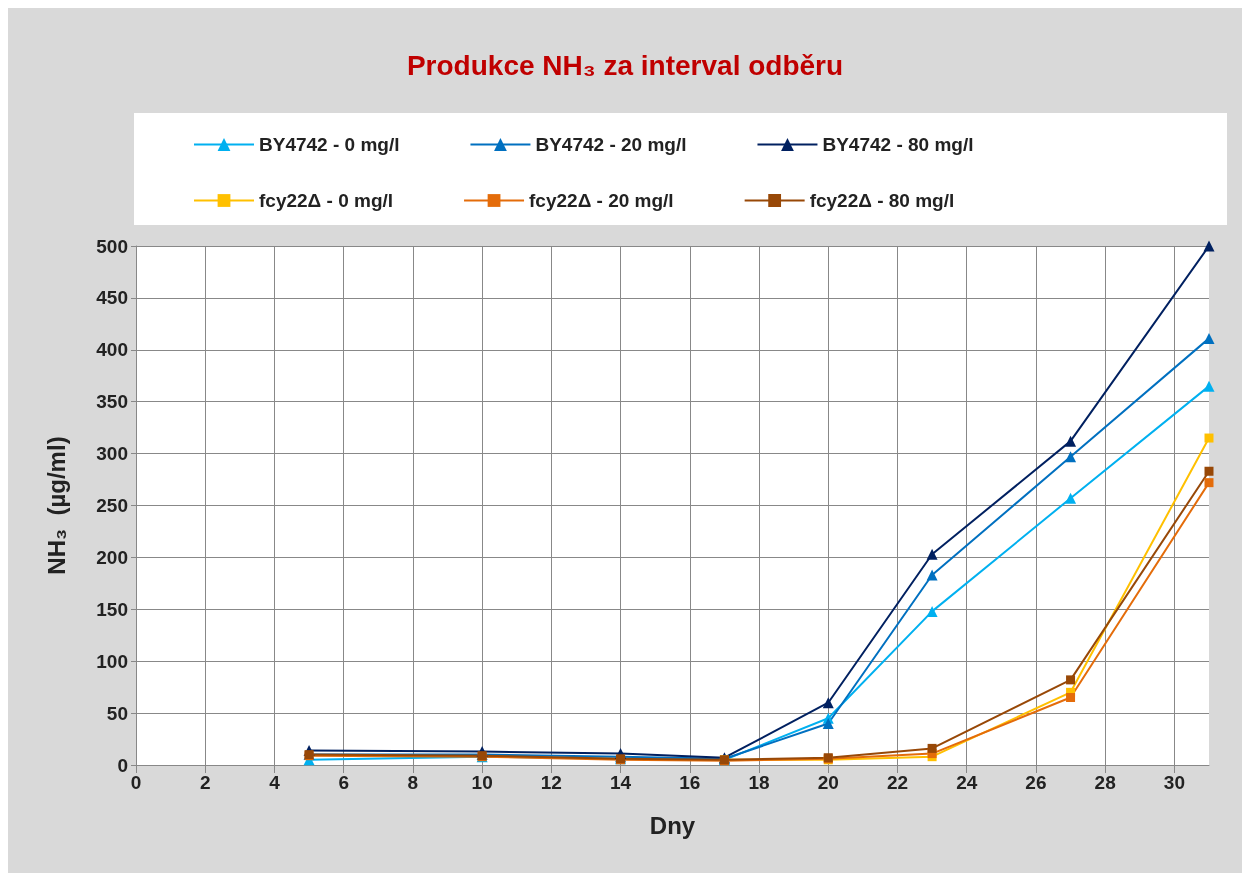 This screenshot has height=881, width=1250. What do you see at coordinates (1174, 782) in the screenshot?
I see `x-tick-label: 30` at bounding box center [1174, 782].